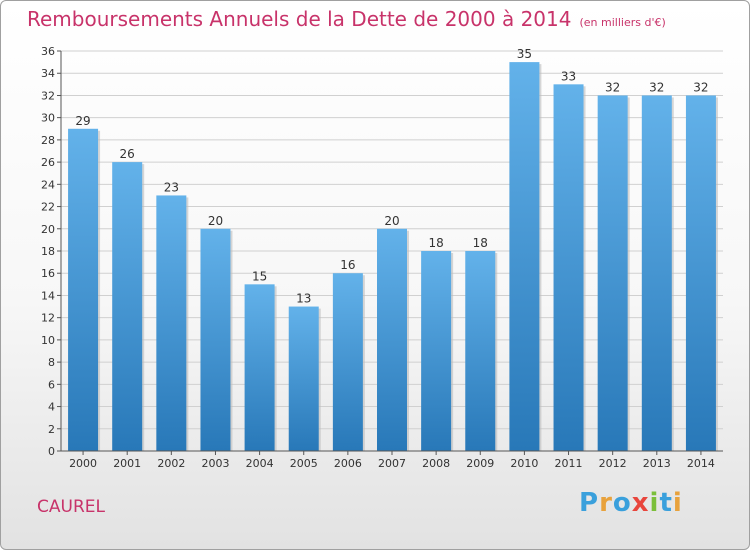 This screenshot has height=550, width=750. Describe the element at coordinates (666, 503) in the screenshot. I see `logo-letter: t` at that location.